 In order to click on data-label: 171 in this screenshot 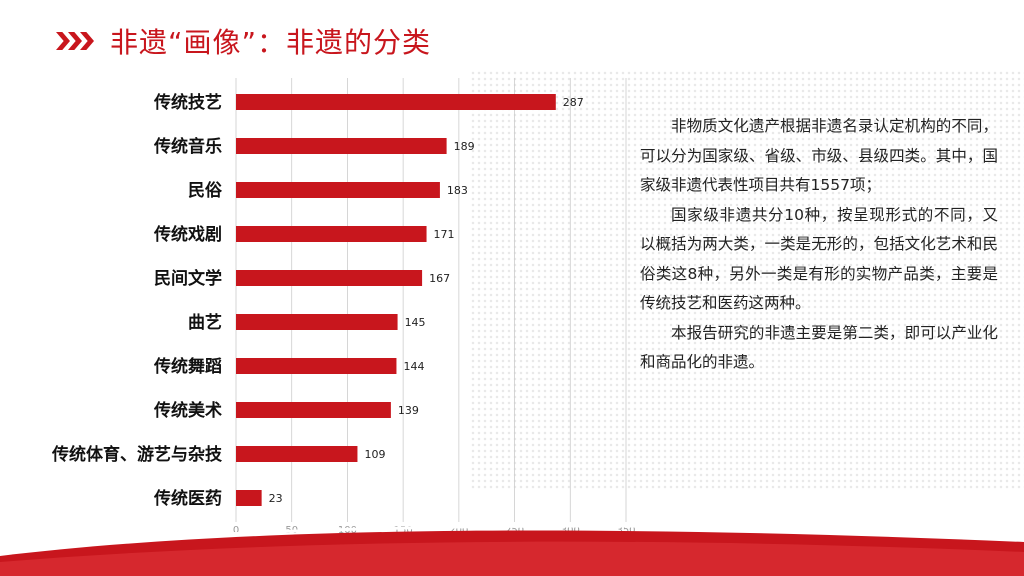, I will do `click(444, 234)`.